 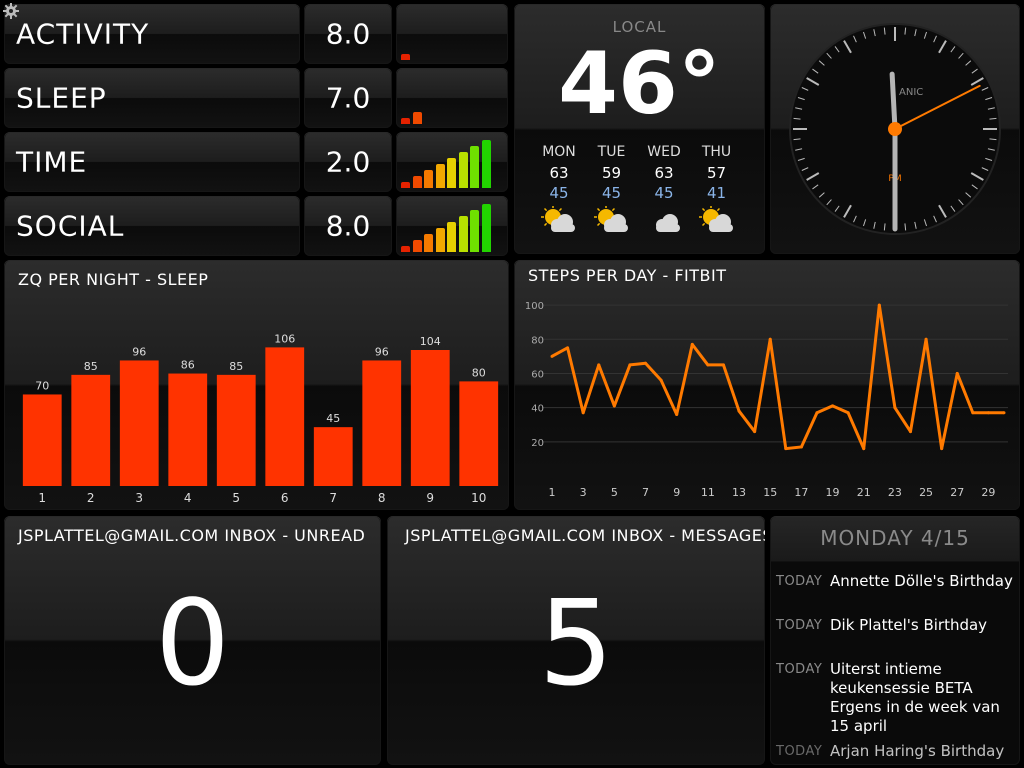 What do you see at coordinates (917, 751) in the screenshot?
I see `event-title: Arjan Haring's Birthday` at bounding box center [917, 751].